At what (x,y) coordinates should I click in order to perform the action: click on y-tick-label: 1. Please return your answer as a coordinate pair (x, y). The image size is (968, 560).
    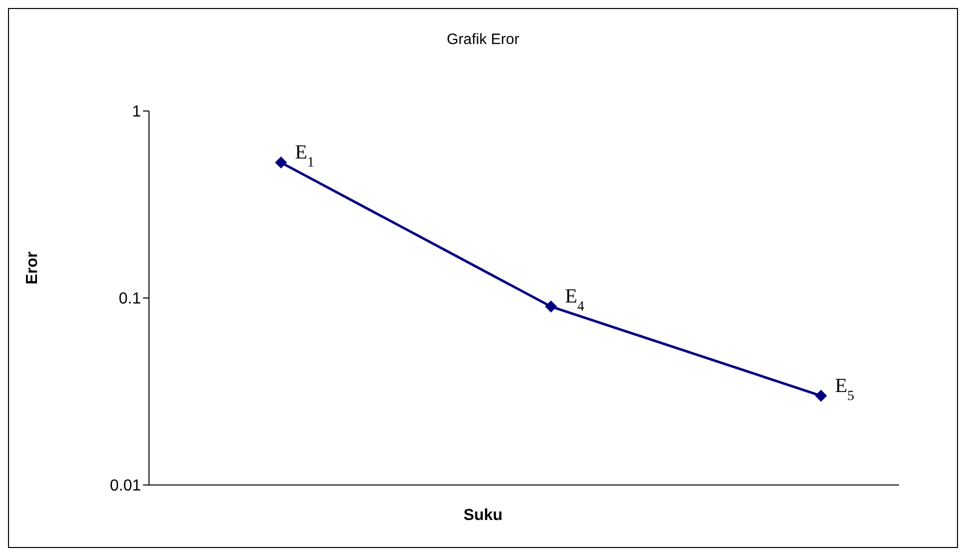
    Looking at the image, I should click on (137, 112).